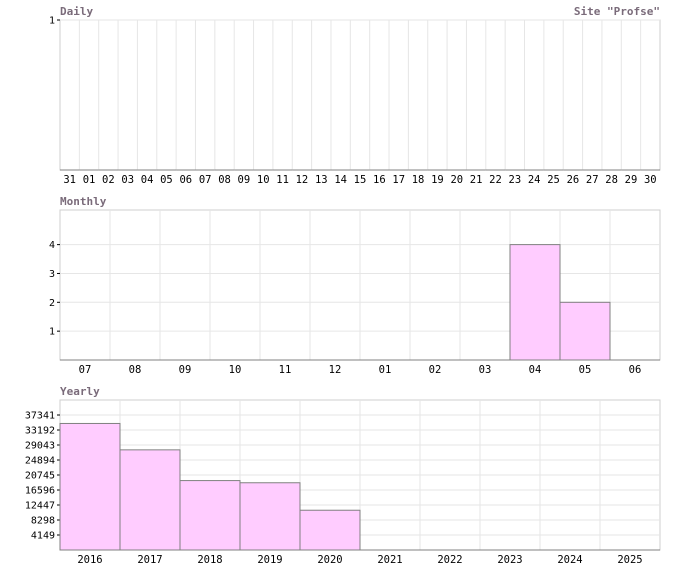 The height and width of the screenshot is (570, 680). Describe the element at coordinates (89, 180) in the screenshot. I see `daily-xtick-label: 01` at that location.